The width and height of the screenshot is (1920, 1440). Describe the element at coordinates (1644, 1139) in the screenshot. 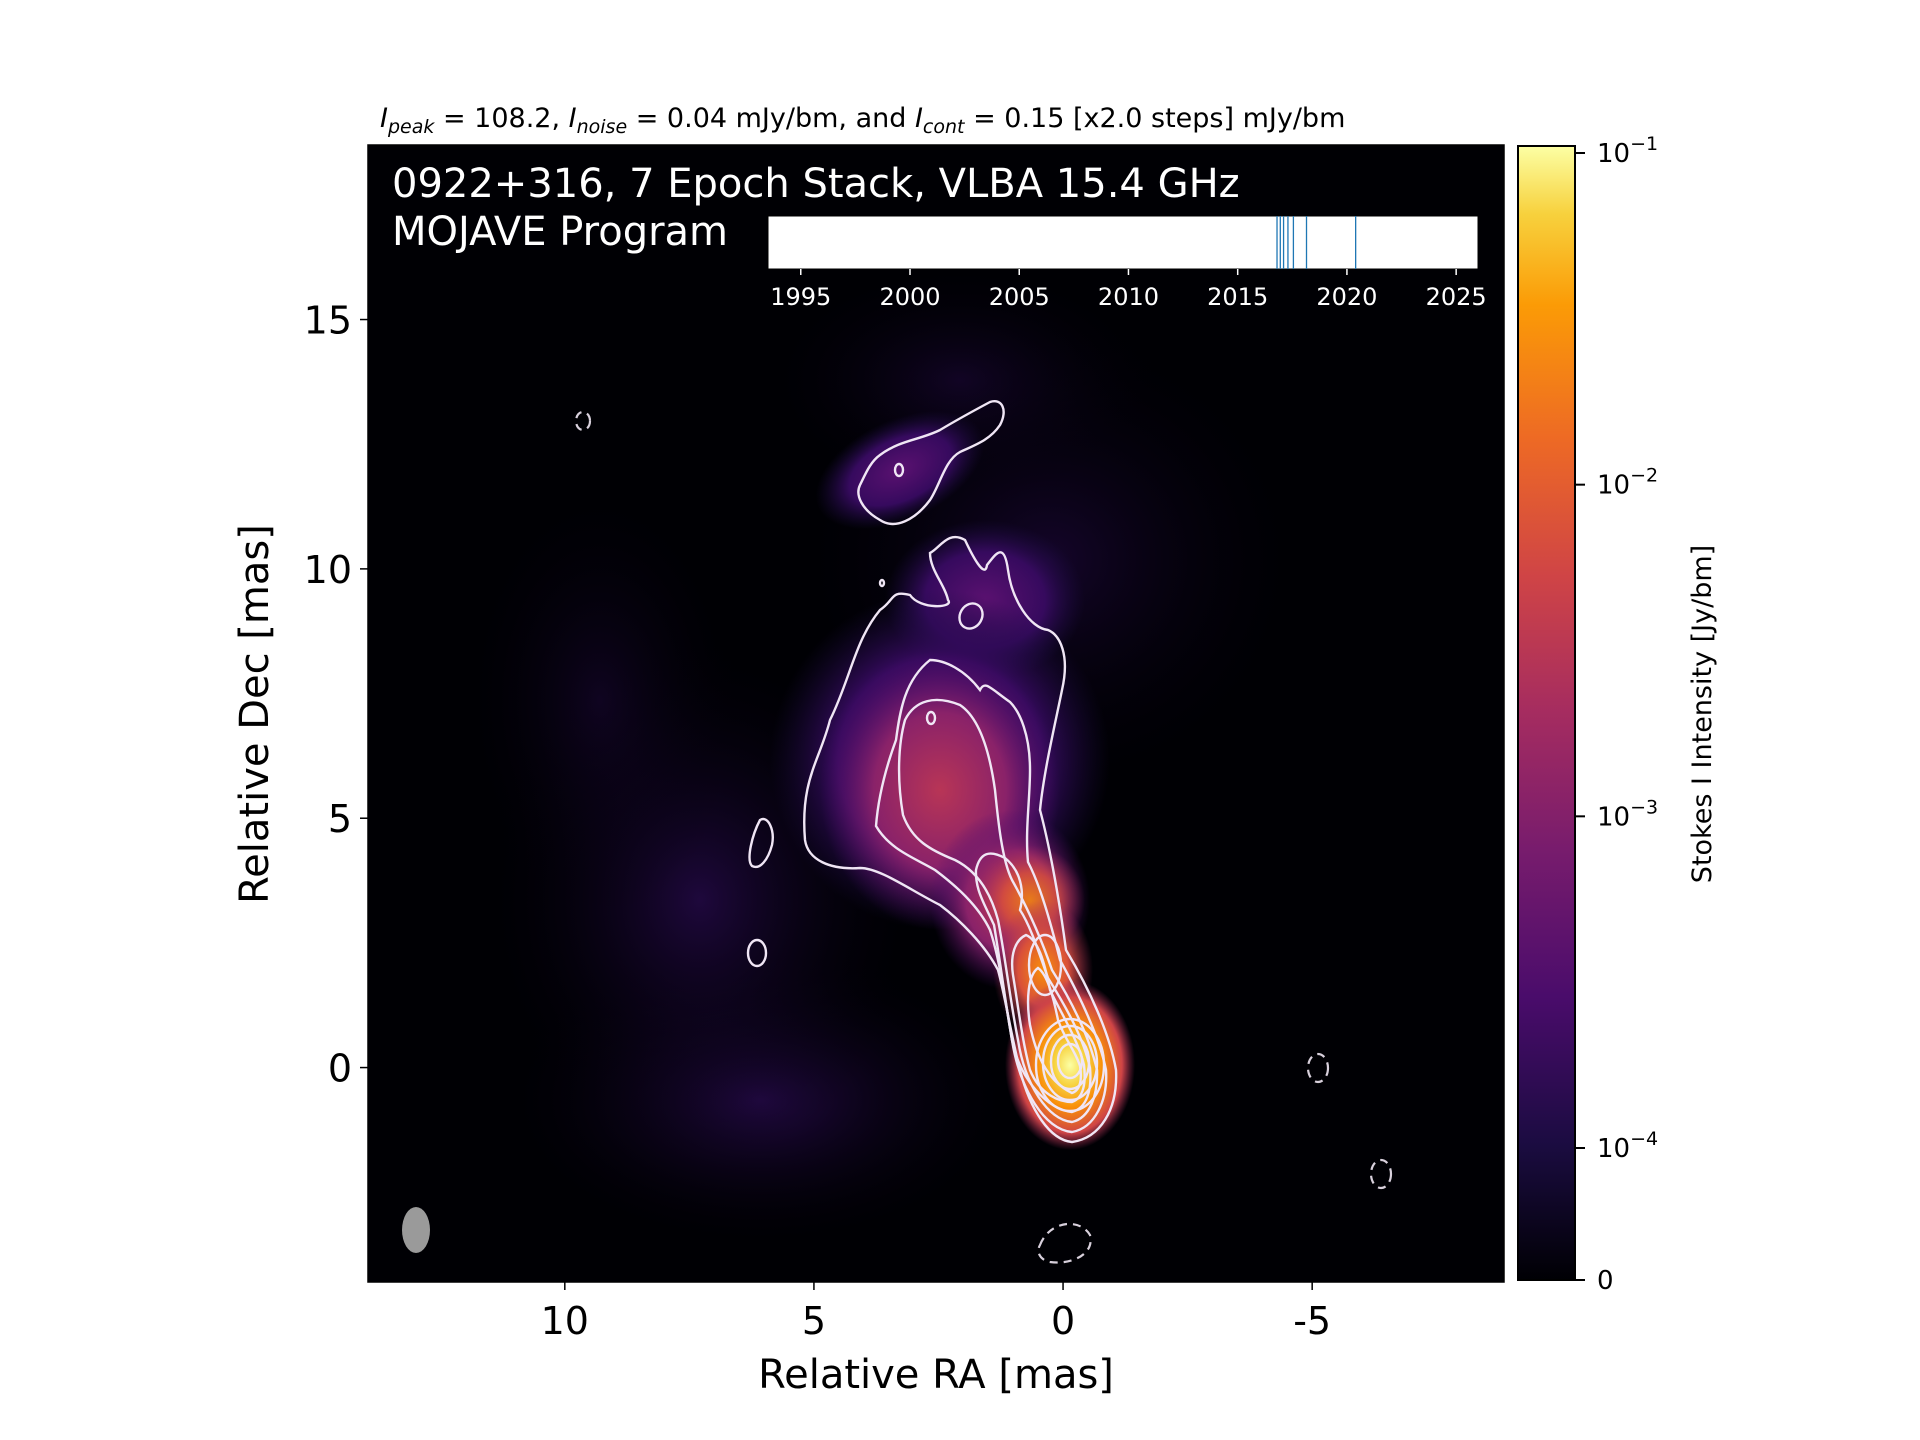

I see `colorbar-tick-exponent: −4` at that location.